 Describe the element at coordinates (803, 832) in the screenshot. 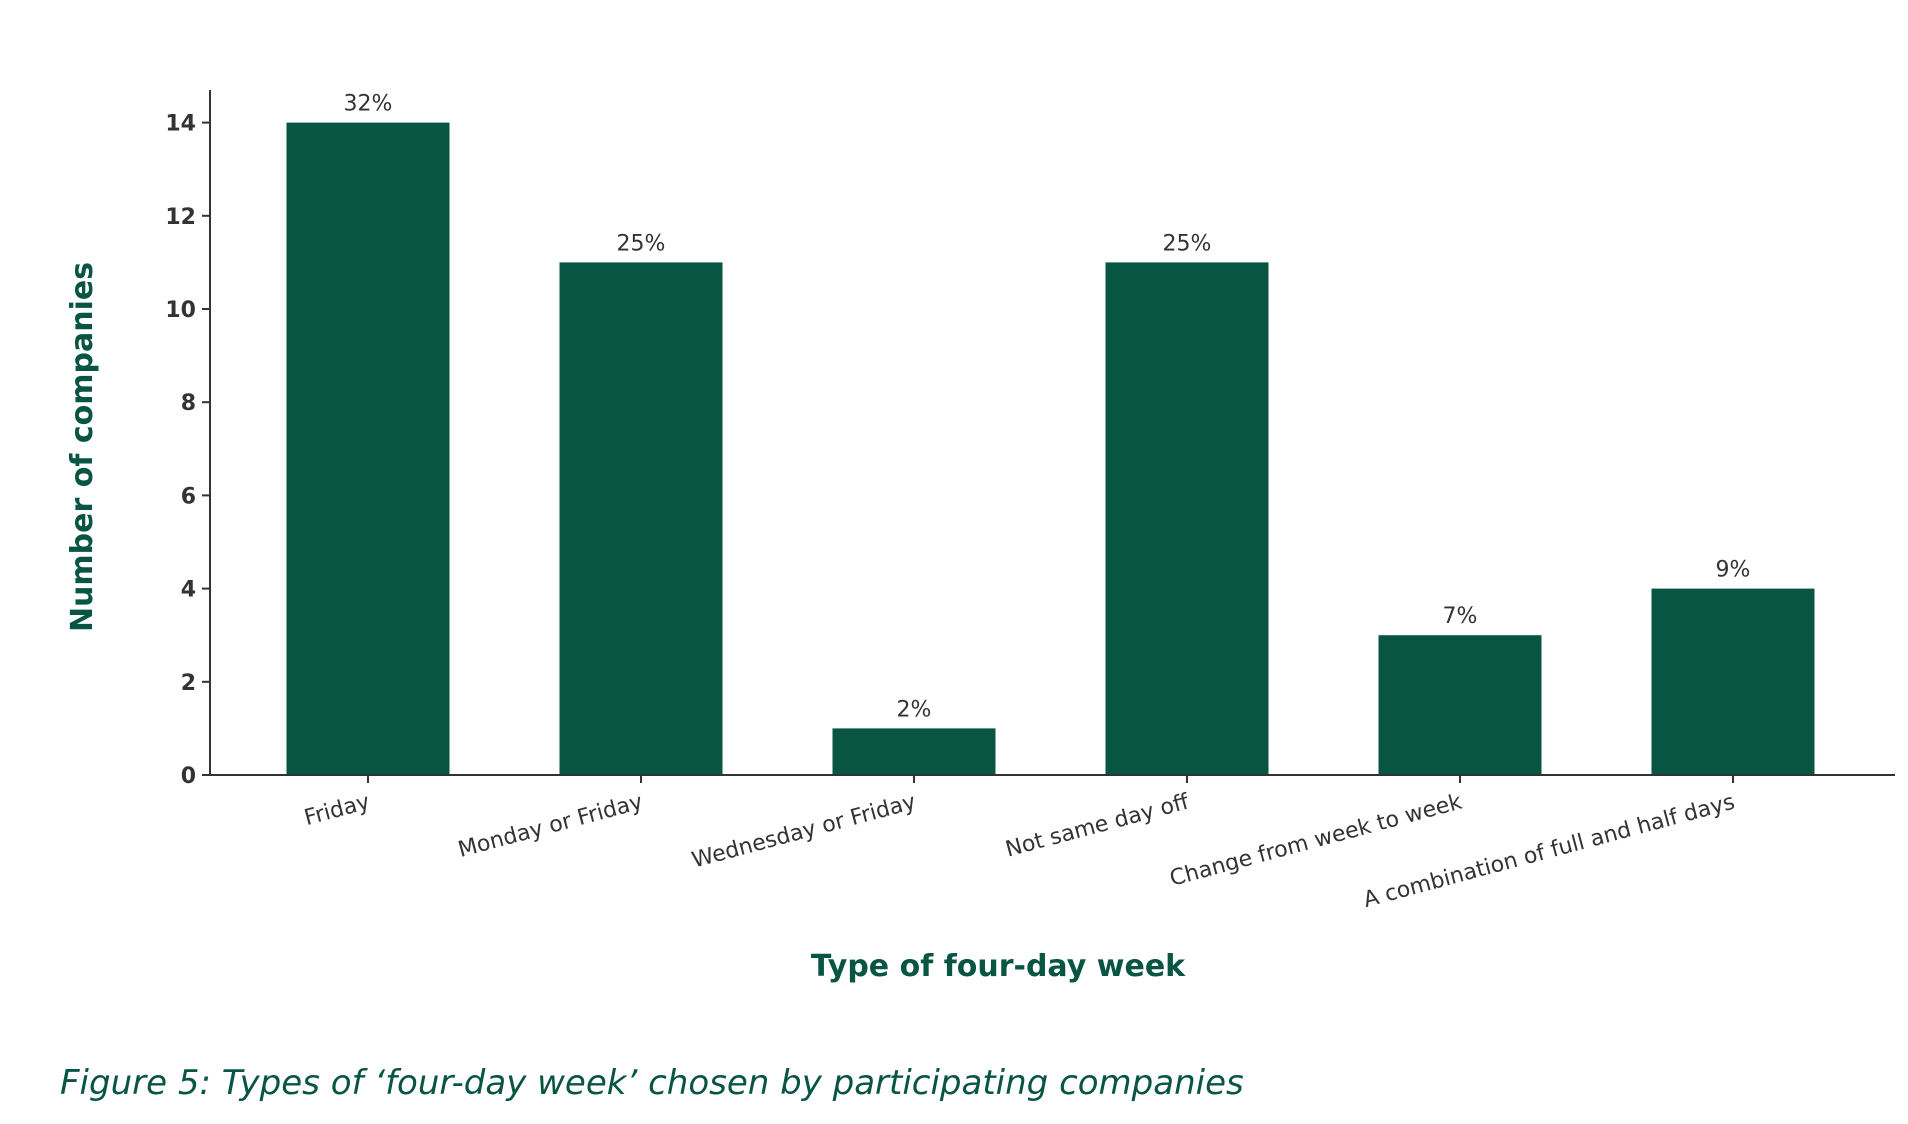

I see `x-tick-label: Wednesday or Friday` at that location.